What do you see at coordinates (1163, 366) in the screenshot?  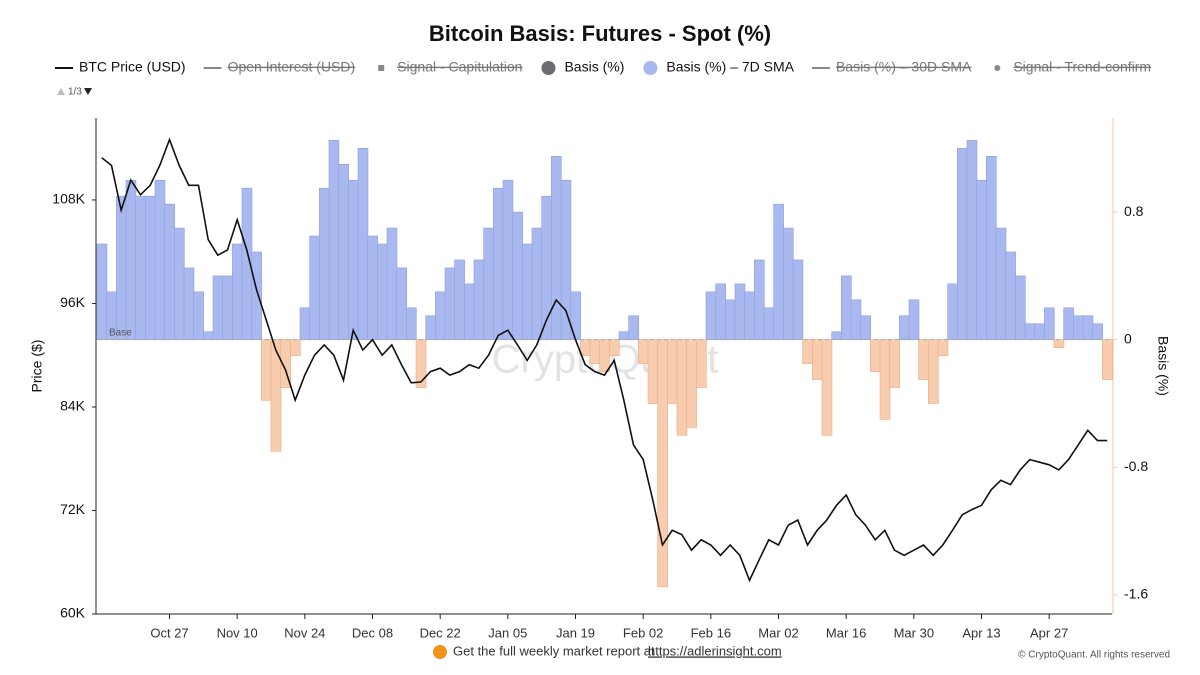 I see `y2-axis-title: Basis (%)` at bounding box center [1163, 366].